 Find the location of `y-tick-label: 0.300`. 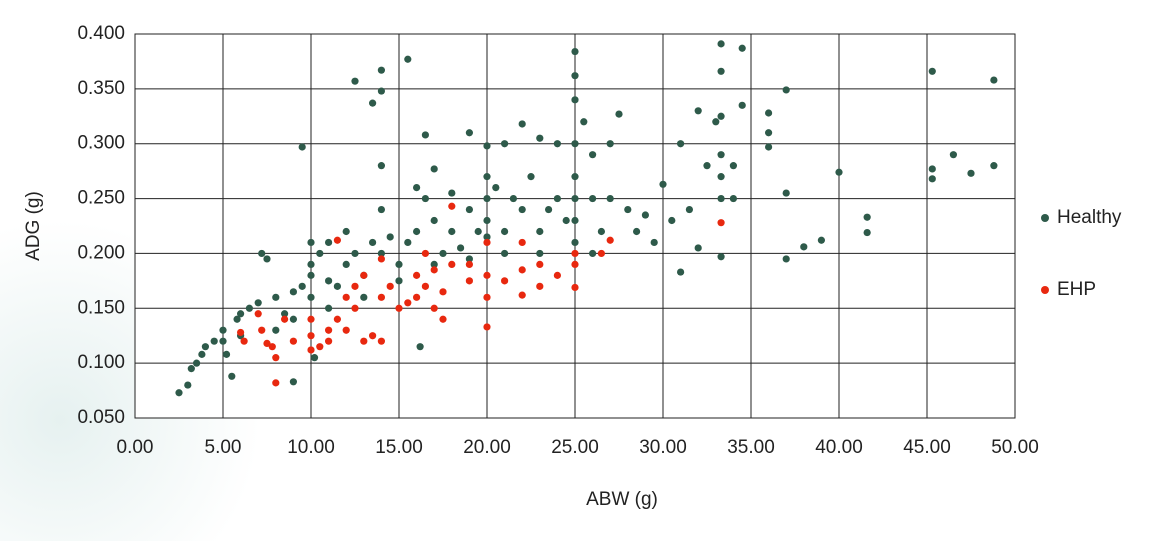

y-tick-label: 0.300 is located at coordinates (101, 143).